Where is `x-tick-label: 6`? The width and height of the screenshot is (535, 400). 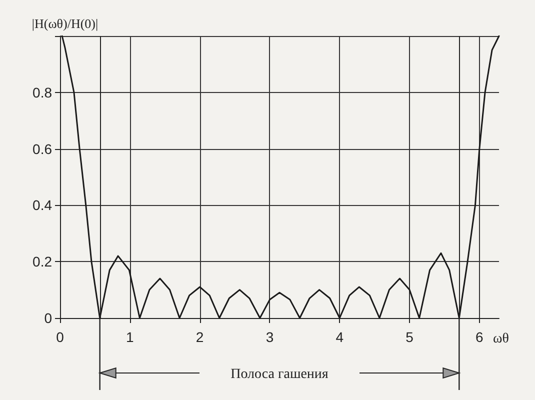 x-tick-label: 6 is located at coordinates (480, 337).